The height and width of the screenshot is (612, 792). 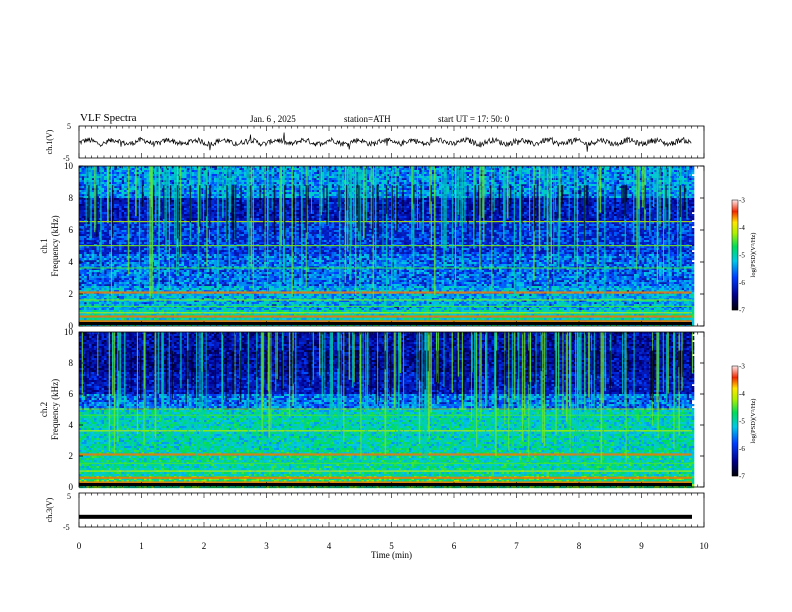 What do you see at coordinates (367, 119) in the screenshot?
I see `station-label: station=ATH` at bounding box center [367, 119].